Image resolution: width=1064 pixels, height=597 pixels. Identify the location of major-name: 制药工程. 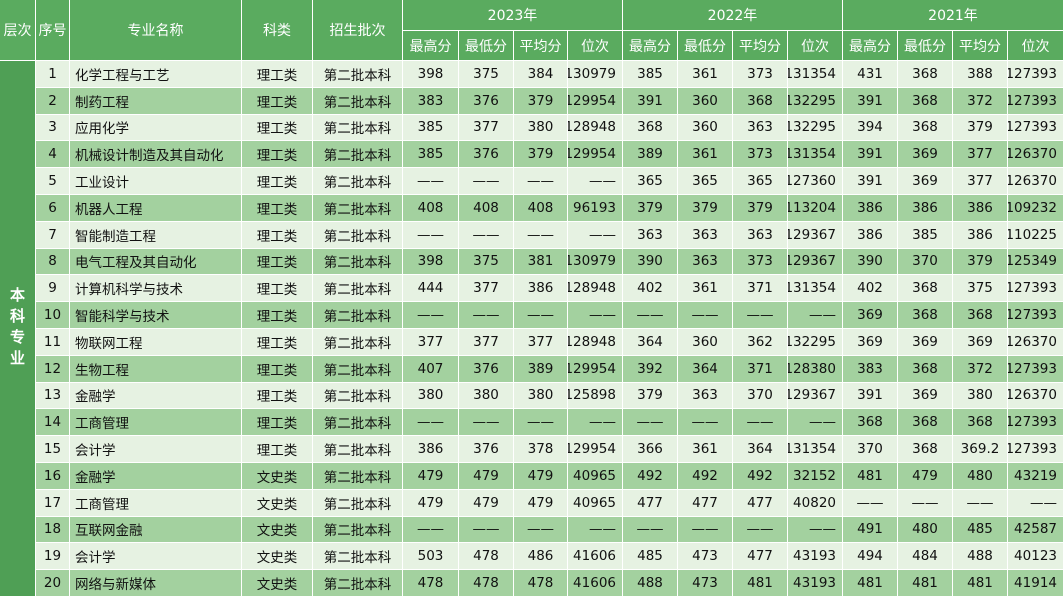
(156, 101).